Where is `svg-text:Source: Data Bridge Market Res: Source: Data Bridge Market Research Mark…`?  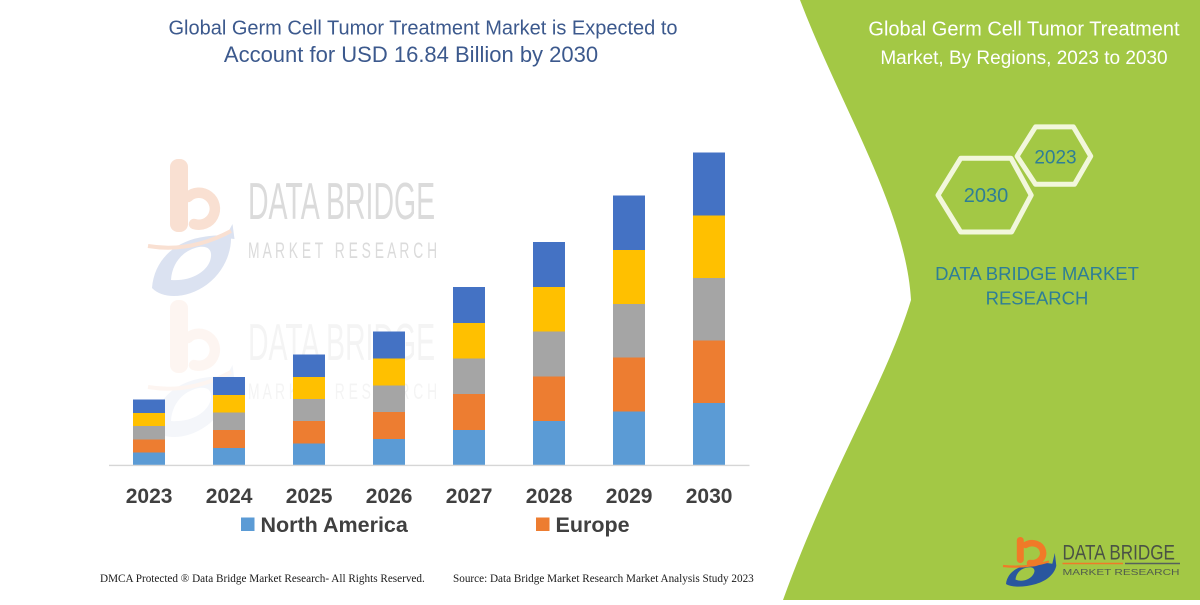
svg-text:Source: Data Bridge Market Res: Source: Data Bridge Market Research Mark… is located at coordinates (603, 579).